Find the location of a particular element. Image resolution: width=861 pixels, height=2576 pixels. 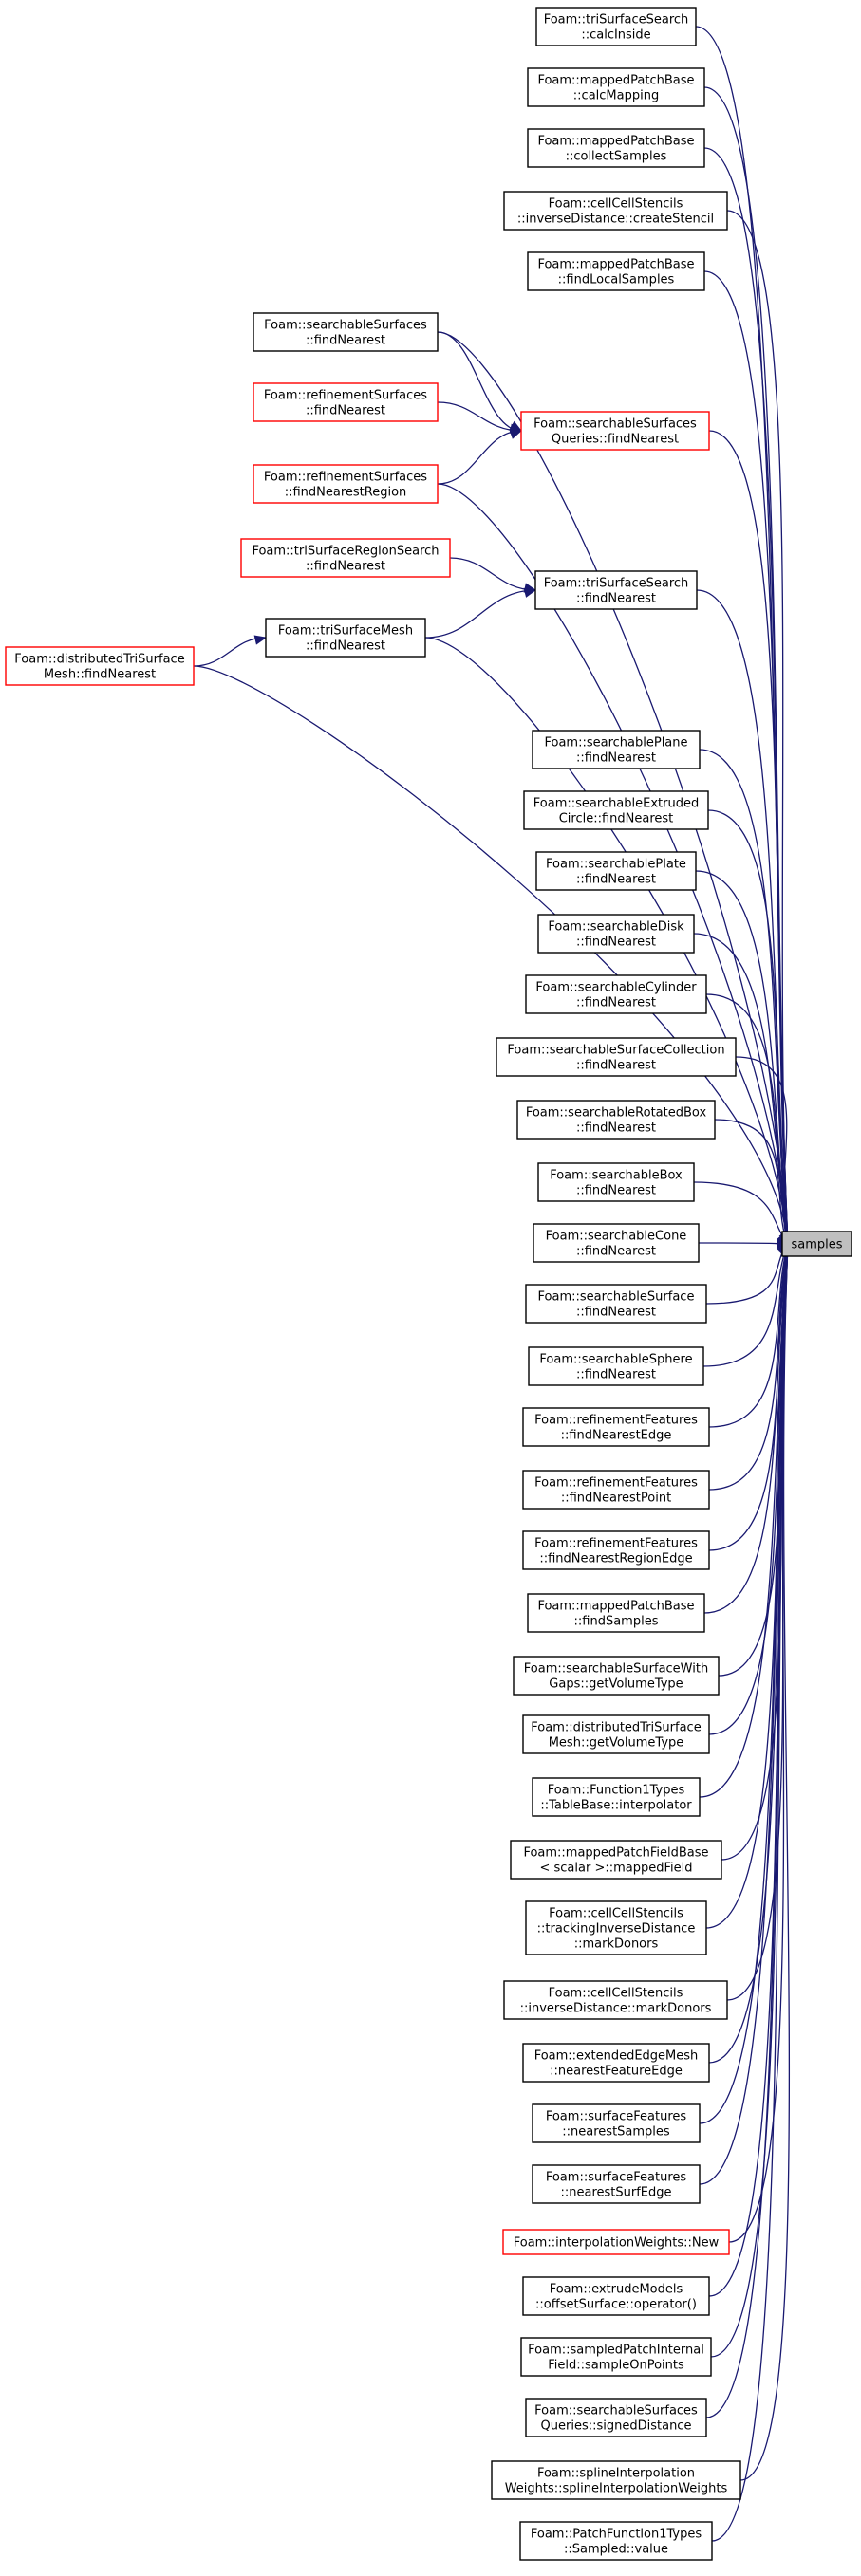

edge-n13-to-n12-arrowhead is located at coordinates (260, 640).